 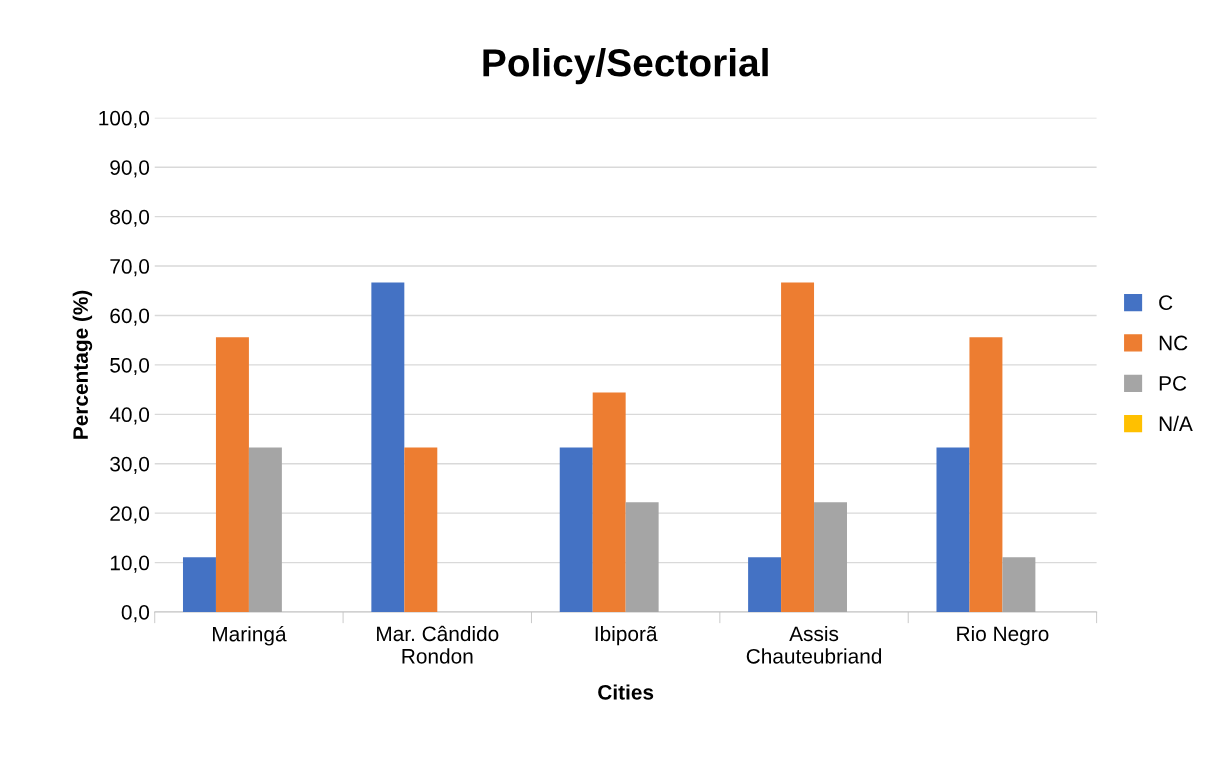 What do you see at coordinates (130, 366) in the screenshot?
I see `y-tick-label: 50,0` at bounding box center [130, 366].